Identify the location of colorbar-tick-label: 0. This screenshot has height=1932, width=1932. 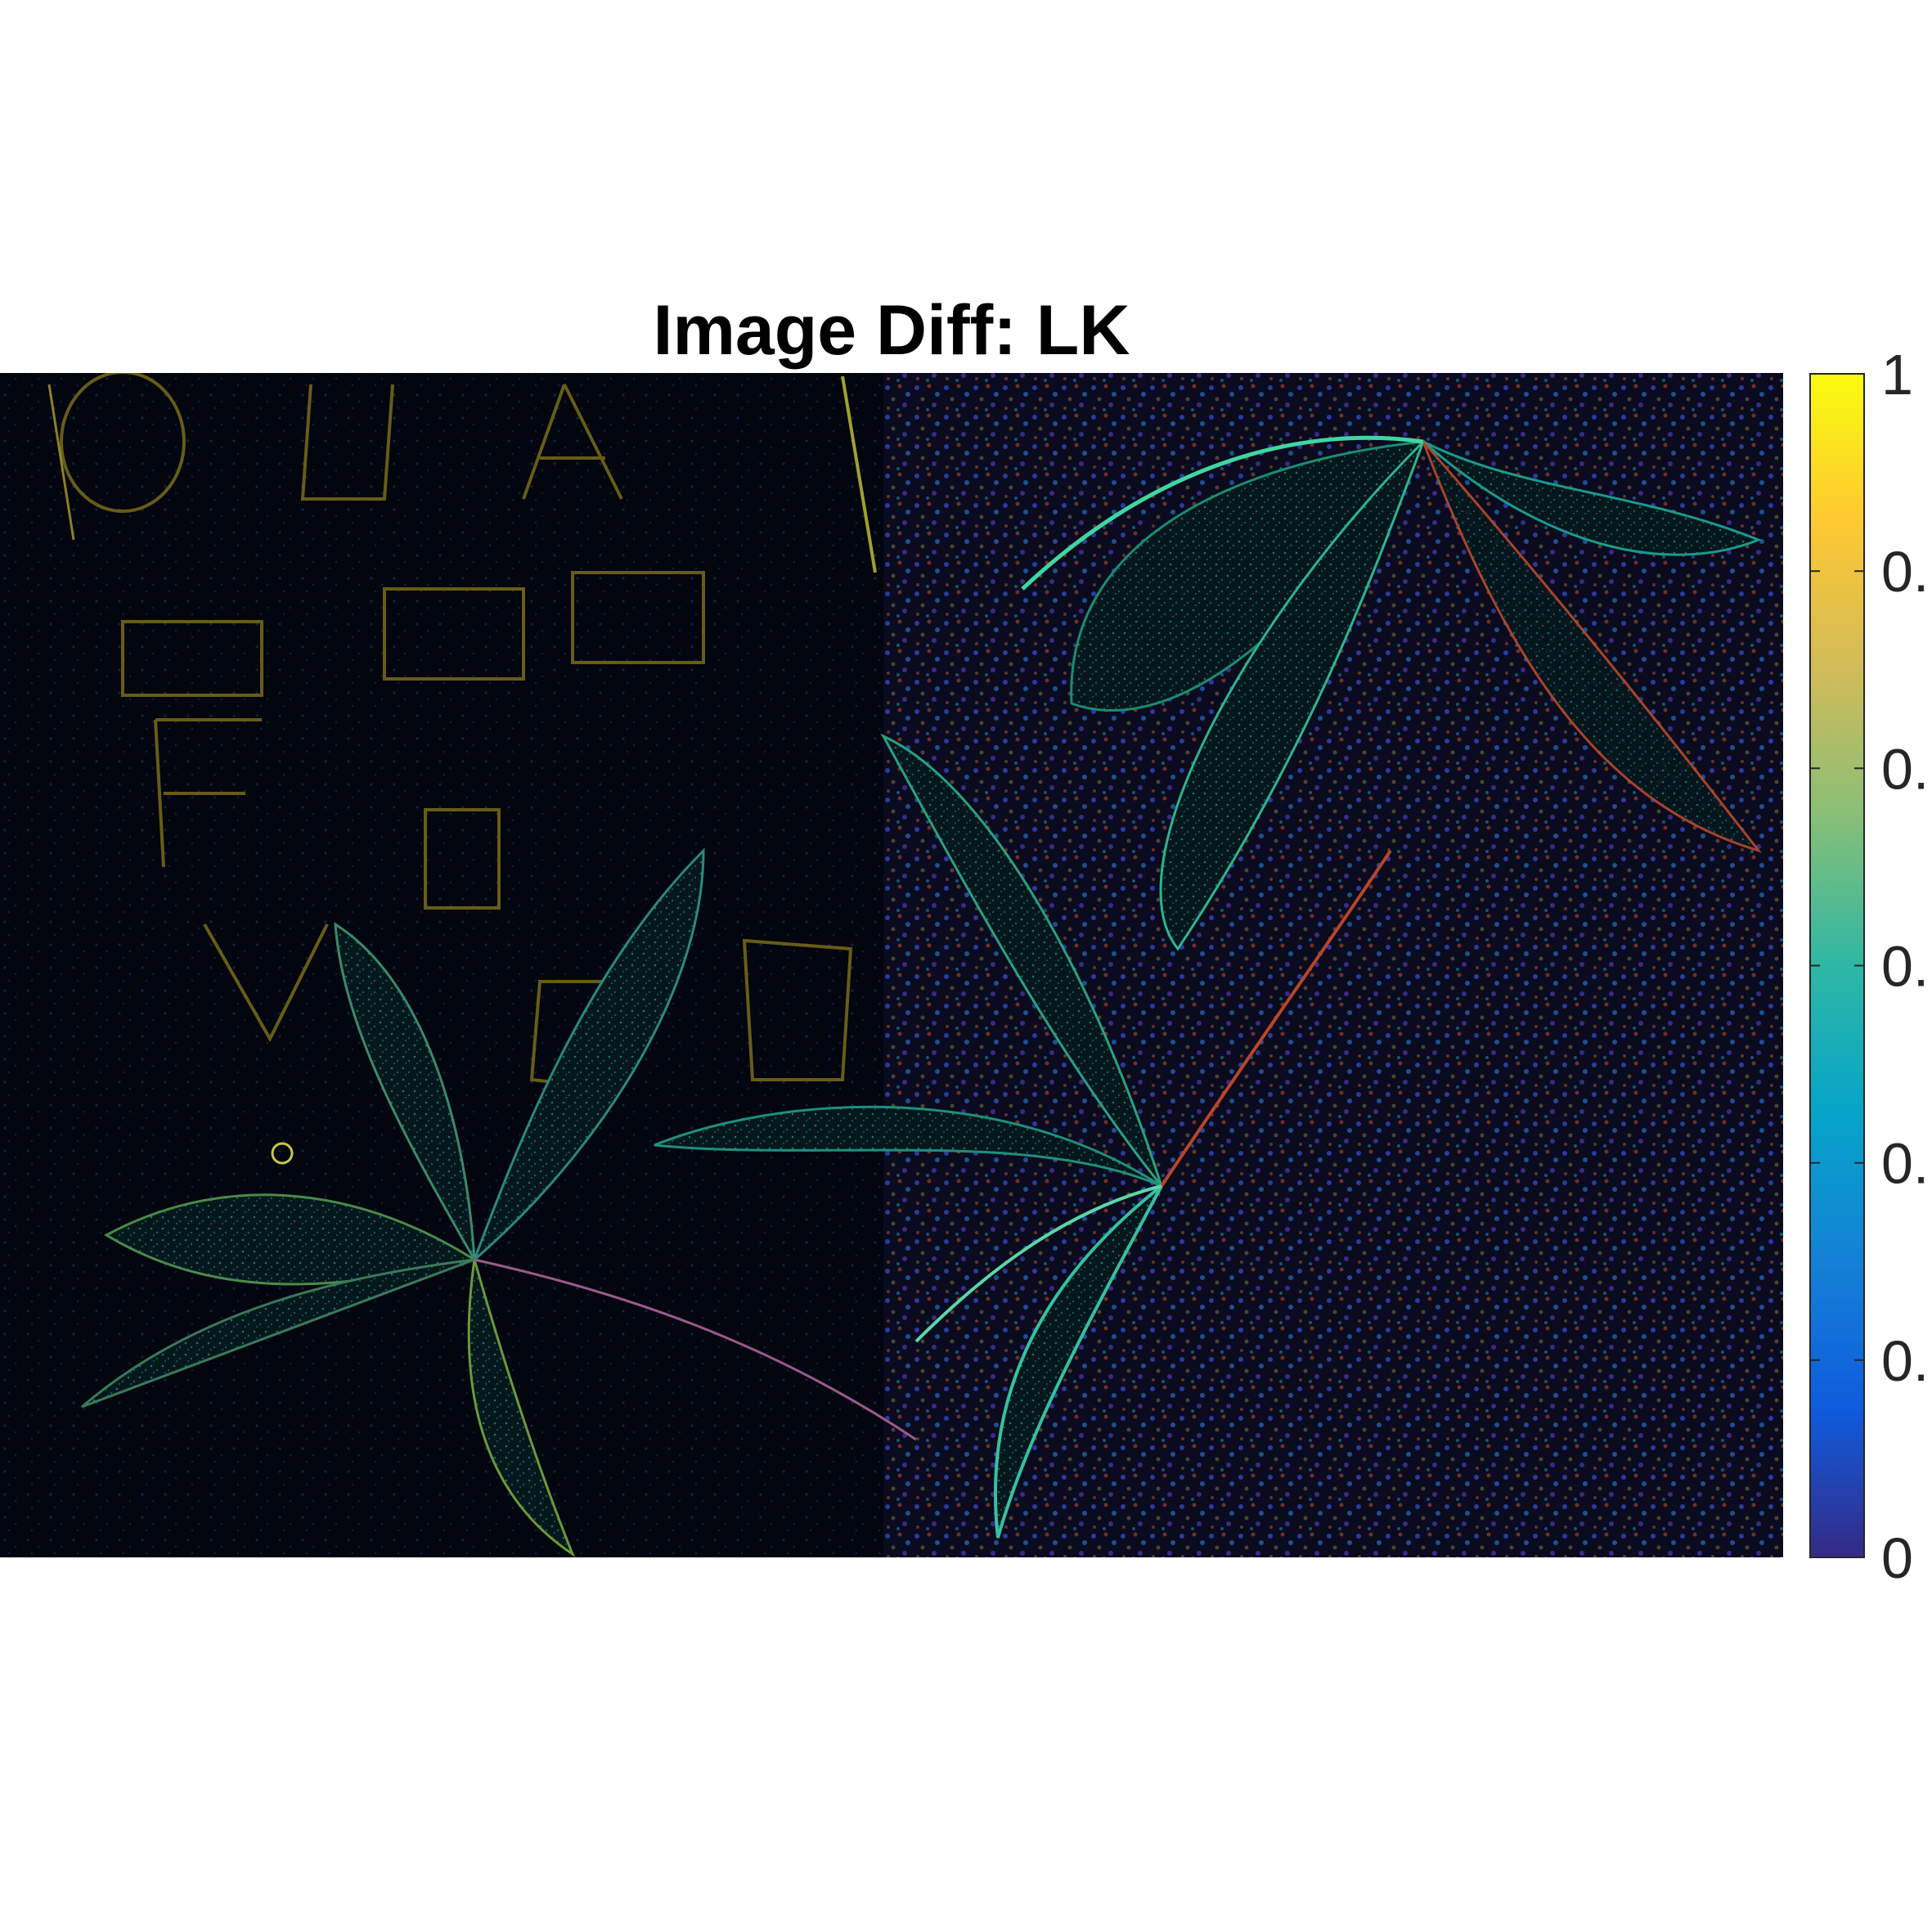
(1897, 1558).